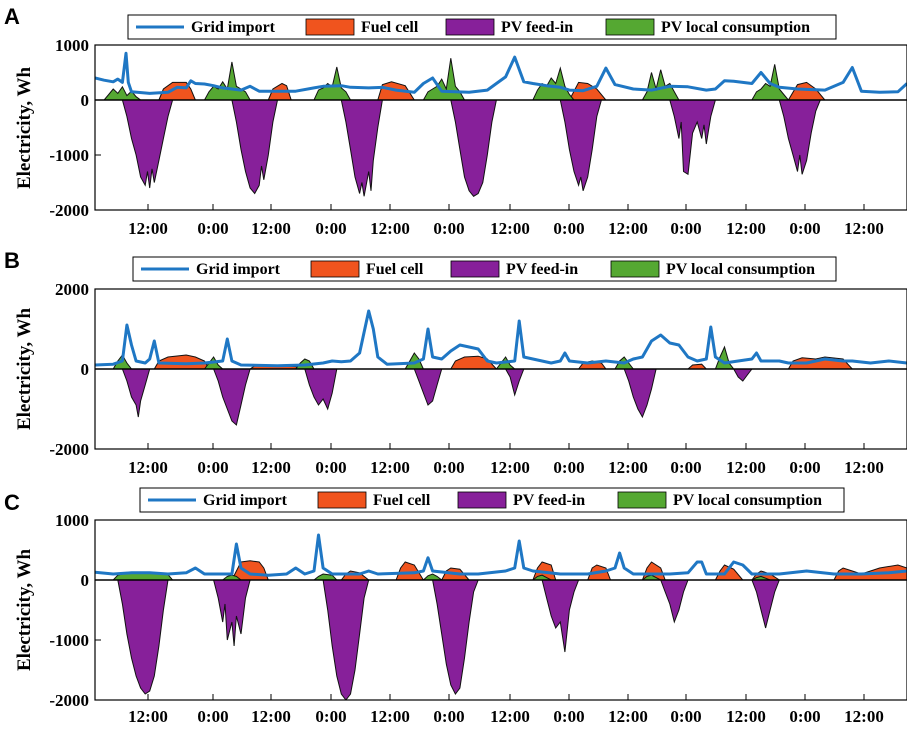 The width and height of the screenshot is (907, 739). Describe the element at coordinates (233, 27) in the screenshot. I see `legend-label-grid-import: Grid import` at that location.